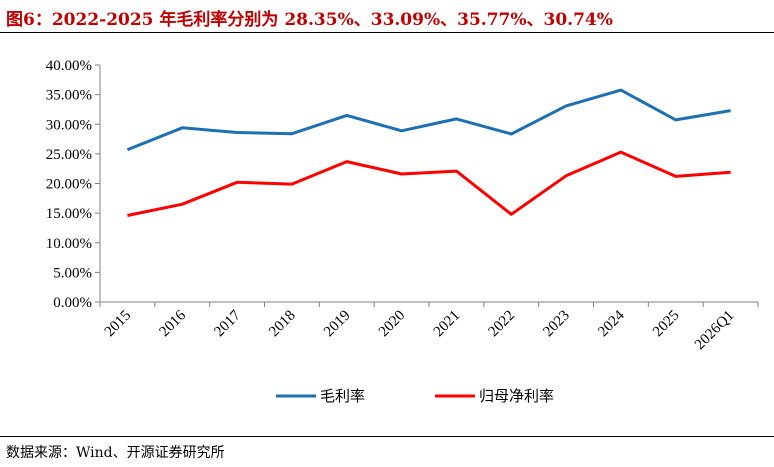 The image size is (774, 467). What do you see at coordinates (118, 324) in the screenshot?
I see `x-tick-label: 2015` at bounding box center [118, 324].